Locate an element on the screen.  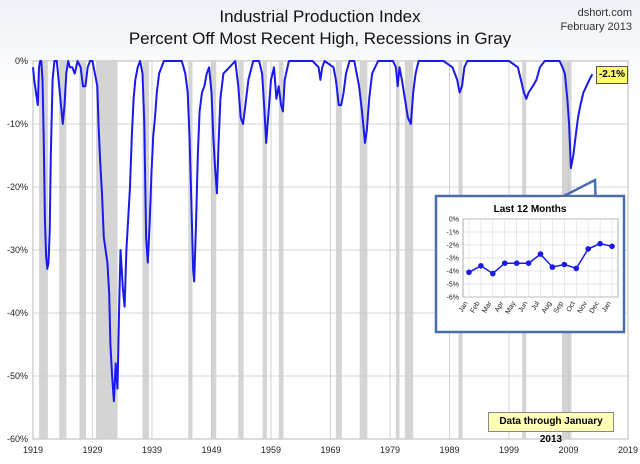
inset-x-tick-label: Apr is located at coordinates (500, 307).